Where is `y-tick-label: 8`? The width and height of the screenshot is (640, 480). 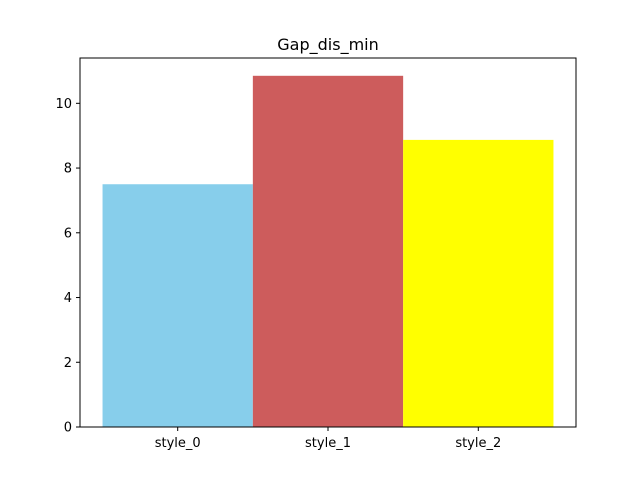 y-tick-label: 8 is located at coordinates (68, 169).